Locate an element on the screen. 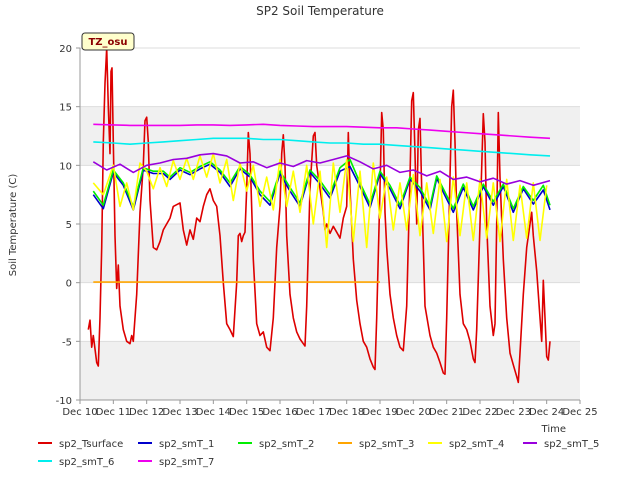 This screenshot has width=640, height=480. x-tick-label-10: Dec 20 is located at coordinates (413, 412).